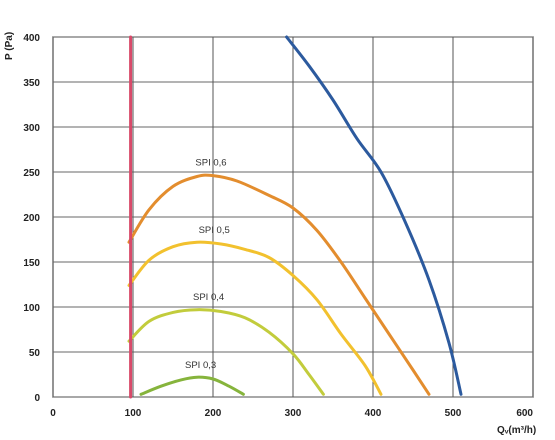  I want to click on y-axis-title: P (Pa), so click(9, 46).